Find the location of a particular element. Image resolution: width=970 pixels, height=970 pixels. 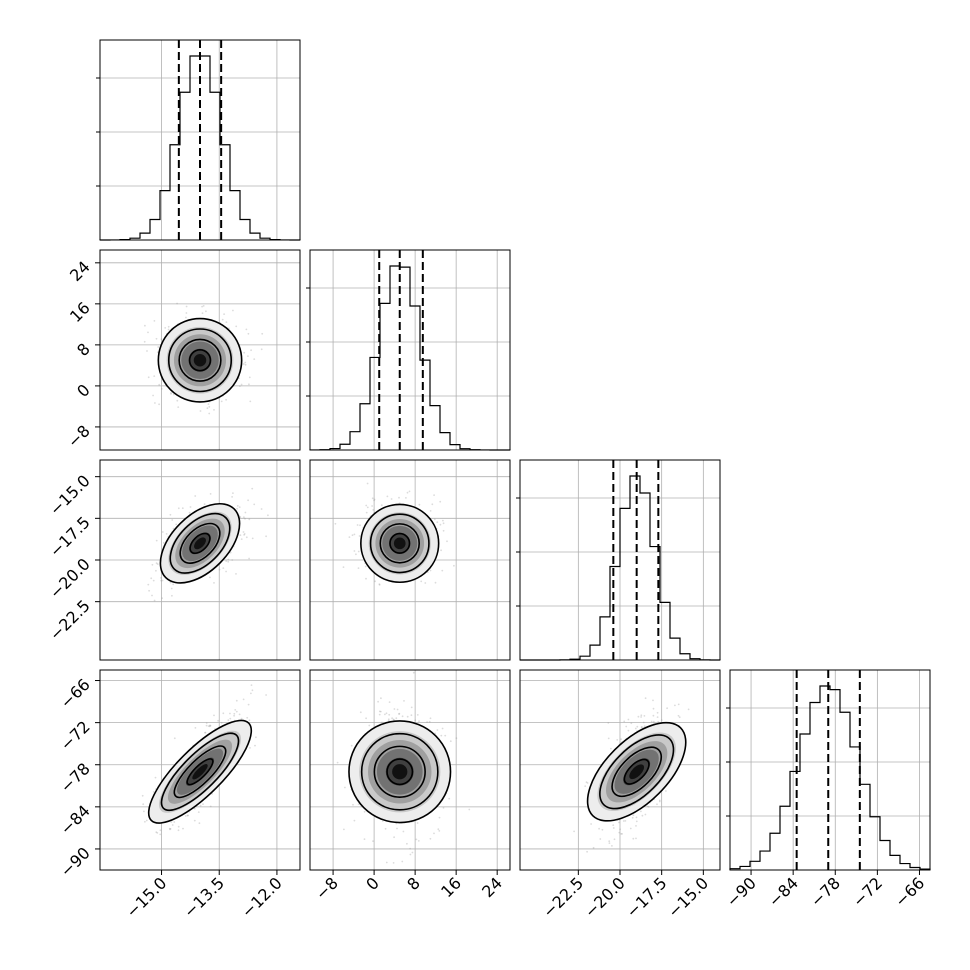

x-tick-label: −84 is located at coordinates (783, 891).